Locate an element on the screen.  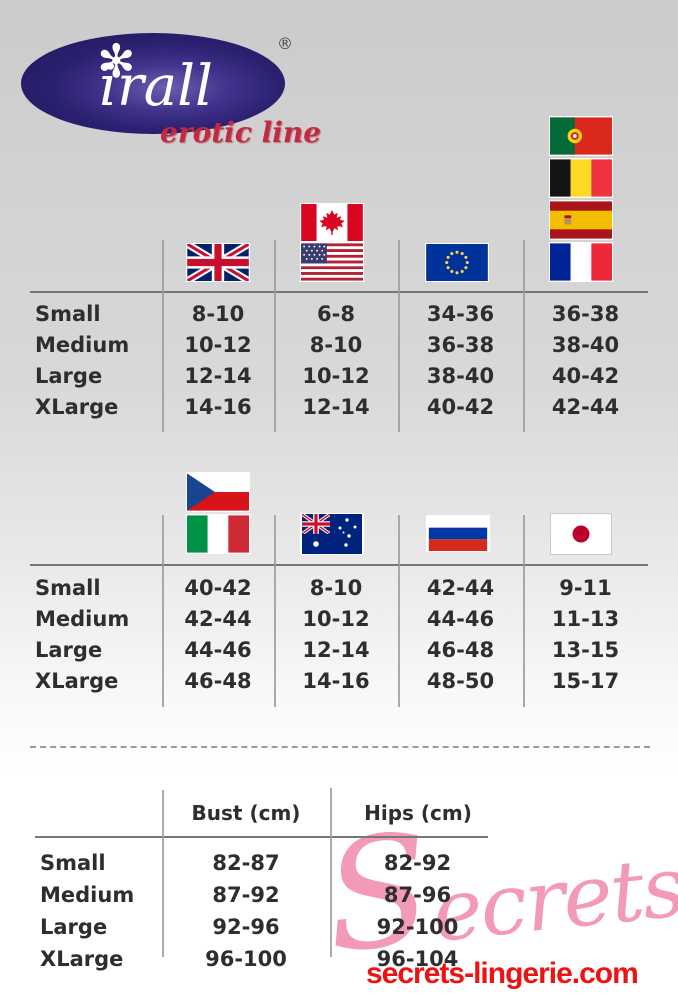
hips-value: 96-104 is located at coordinates (417, 959).